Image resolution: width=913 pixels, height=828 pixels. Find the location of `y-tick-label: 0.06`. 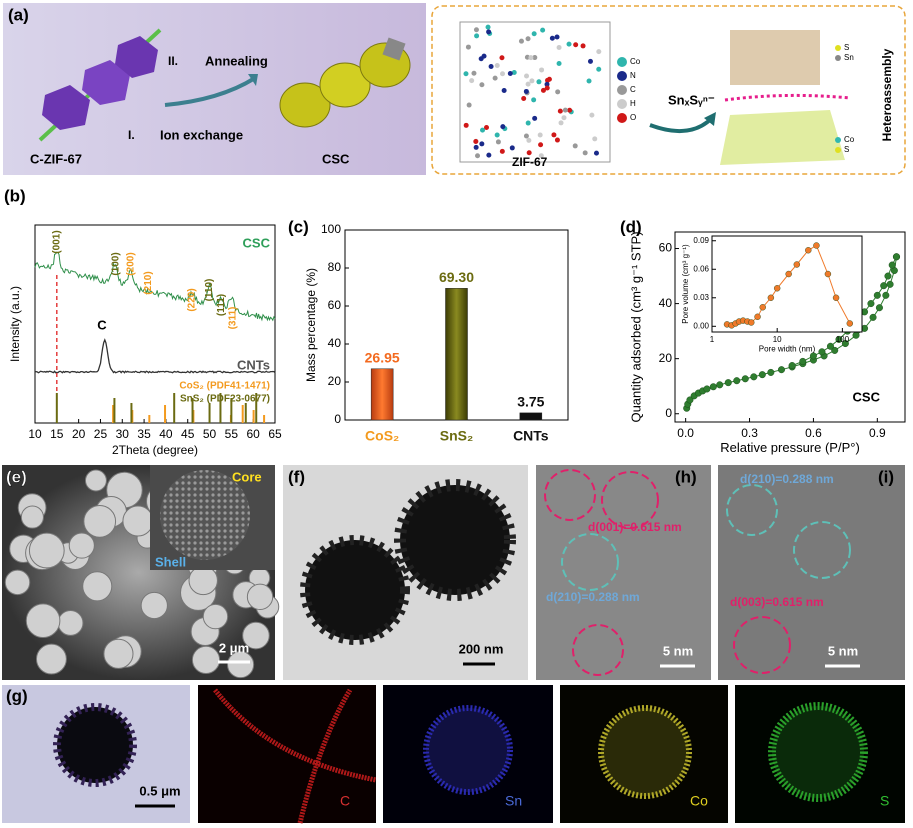

y-tick-label: 0.06 is located at coordinates (701, 268).